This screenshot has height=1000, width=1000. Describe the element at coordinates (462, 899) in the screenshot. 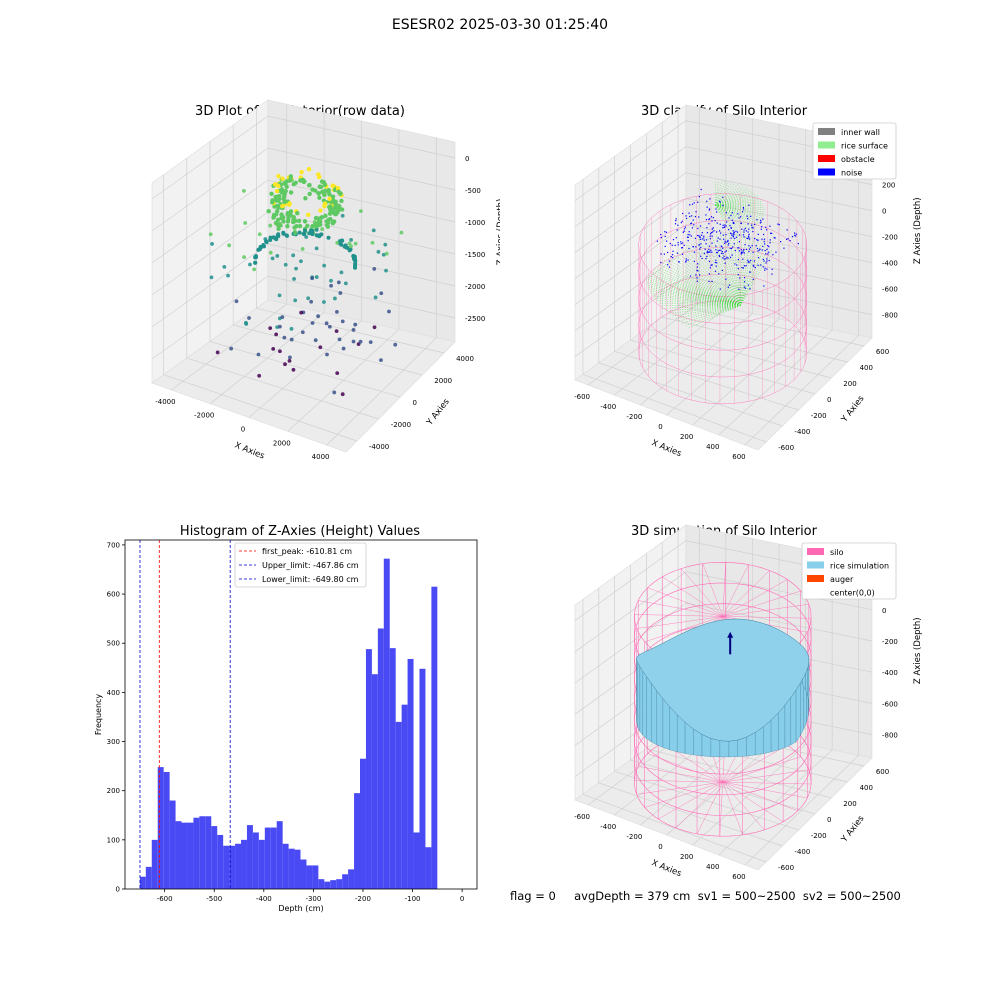

I see `histogram-xtick-label: 0` at that location.